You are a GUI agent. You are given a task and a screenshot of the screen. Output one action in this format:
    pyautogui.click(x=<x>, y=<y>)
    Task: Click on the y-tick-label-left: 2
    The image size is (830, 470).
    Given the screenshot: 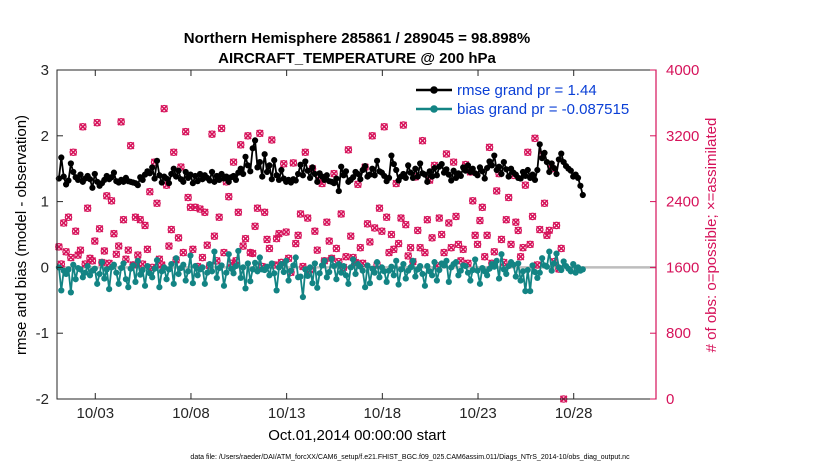 What is the action you would take?
    pyautogui.click(x=45, y=136)
    